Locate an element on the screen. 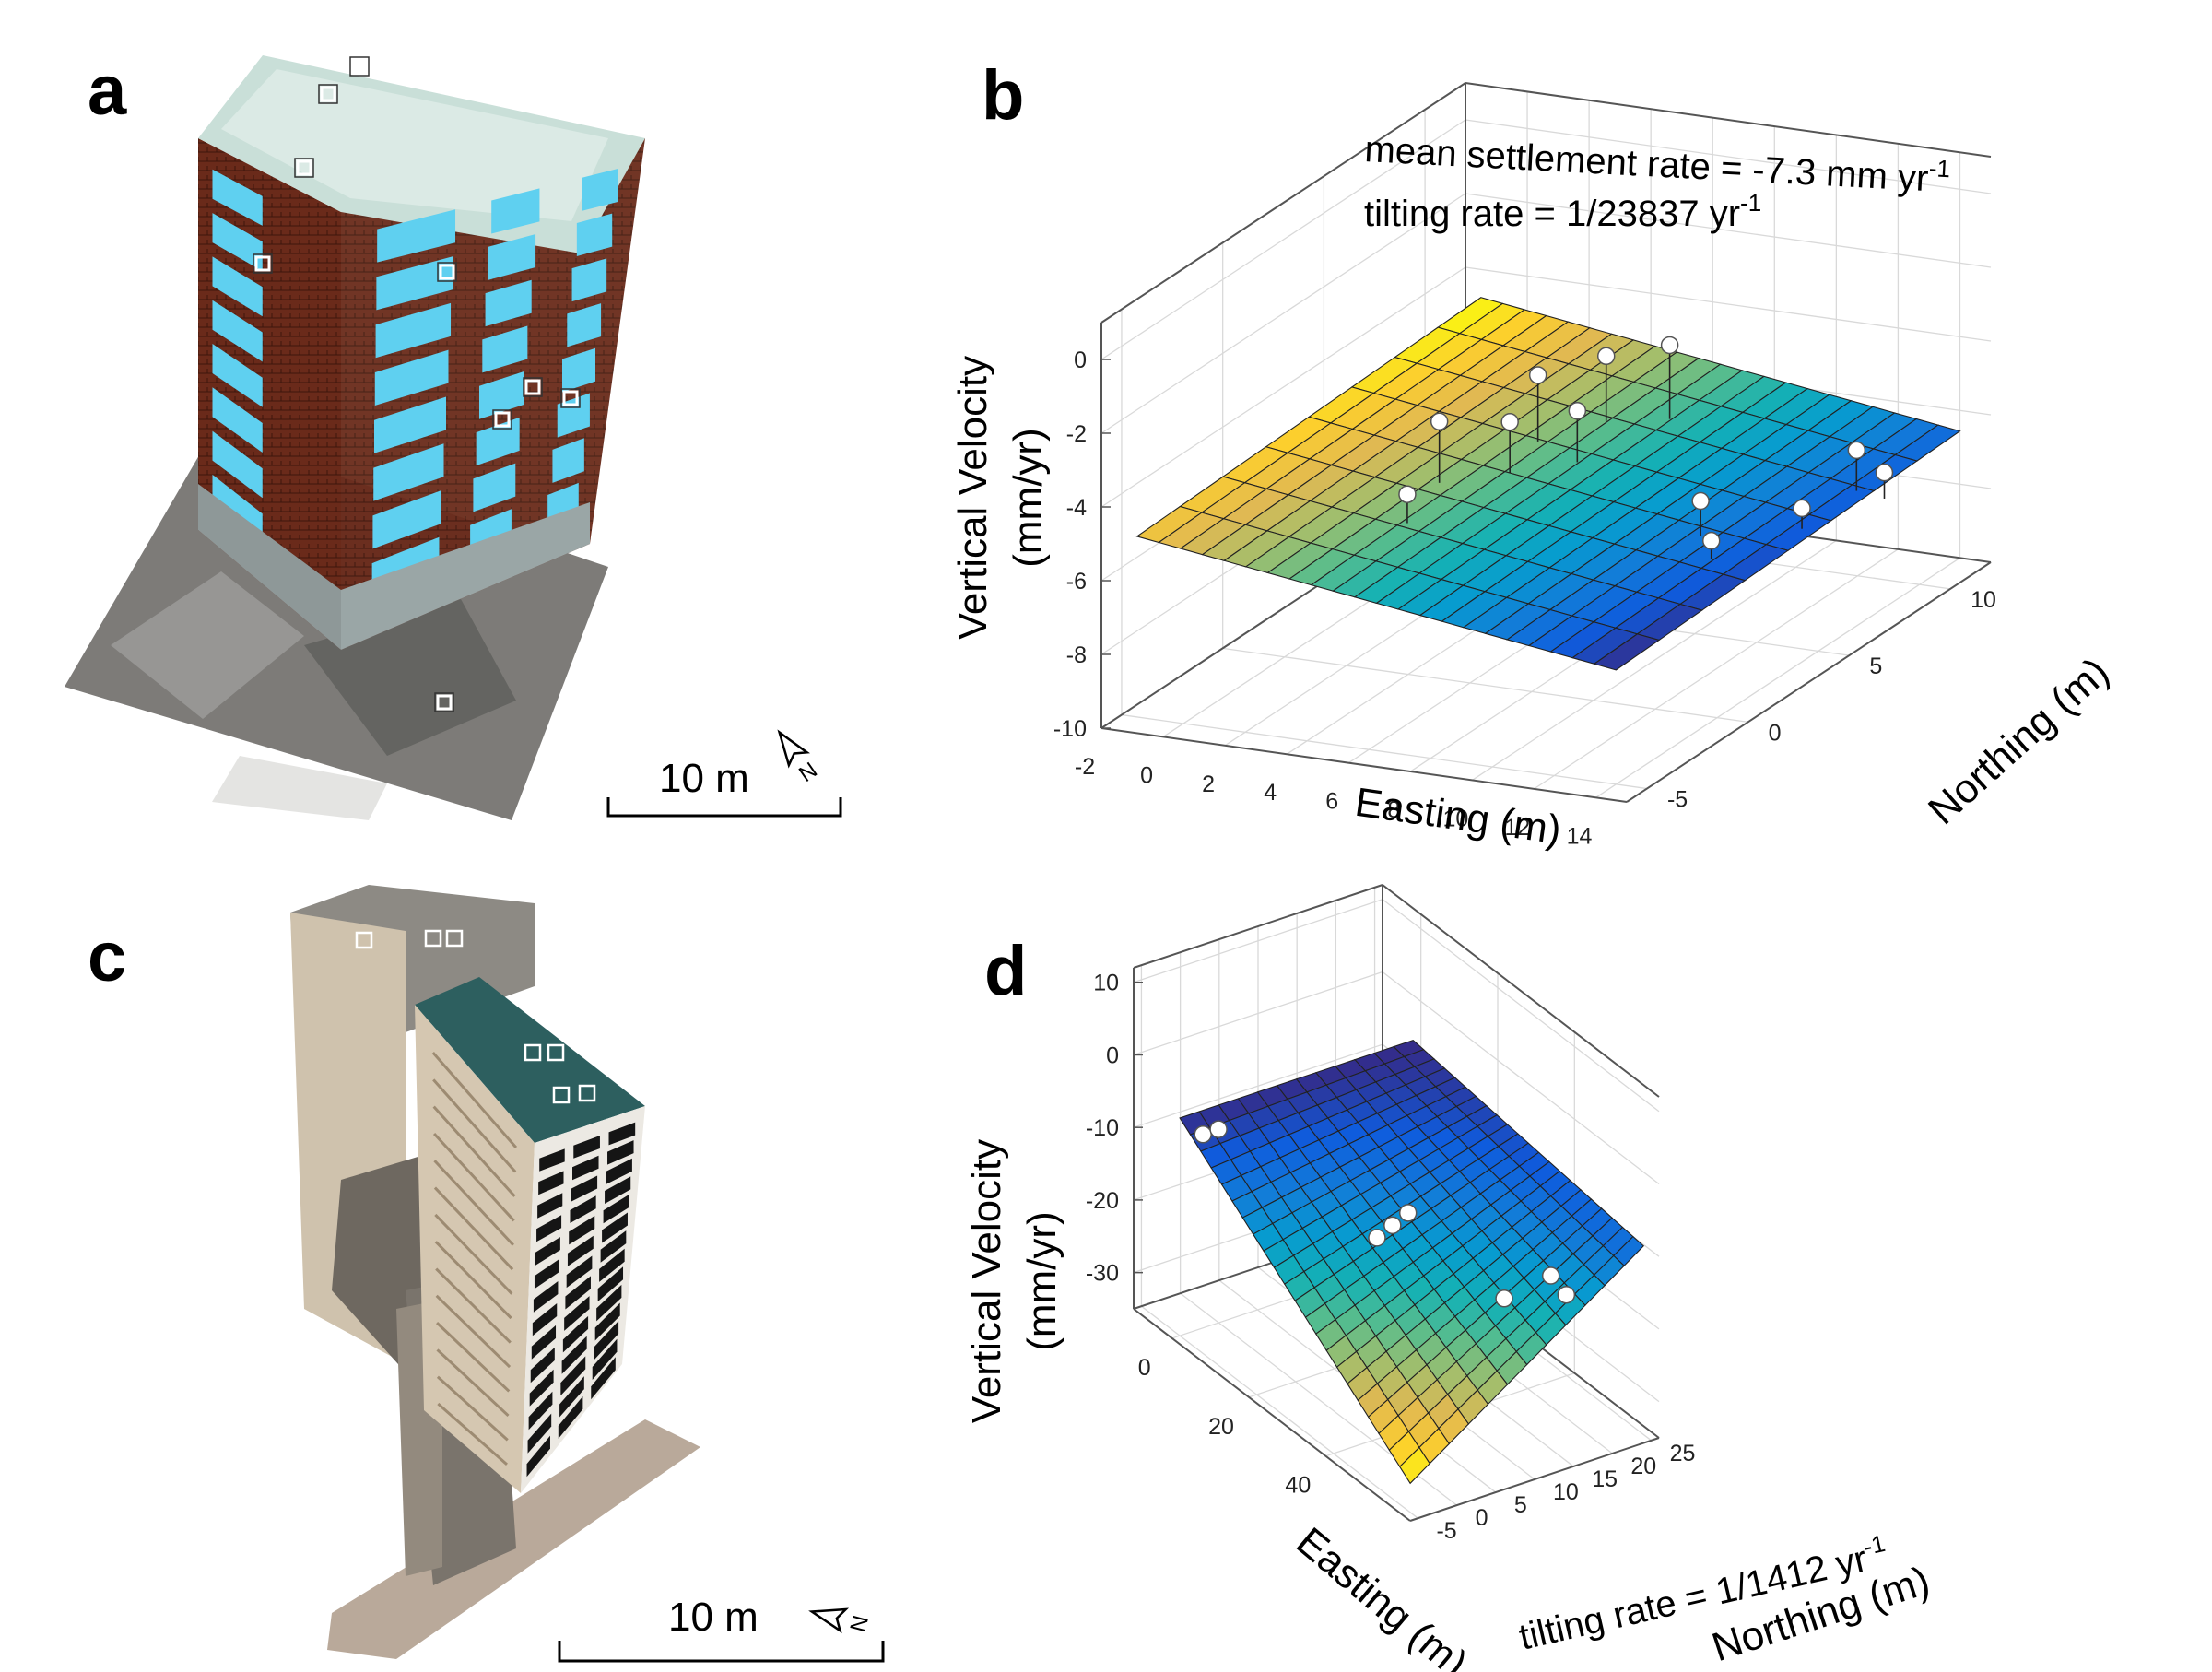 Image resolution: width=2212 pixels, height=1672 pixels. y-axis-label: Northing (m) is located at coordinates (2018, 741).